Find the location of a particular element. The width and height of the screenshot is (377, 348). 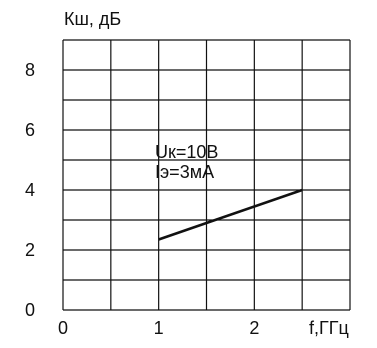

annotation-current: Iэ=3мА is located at coordinates (184, 172).